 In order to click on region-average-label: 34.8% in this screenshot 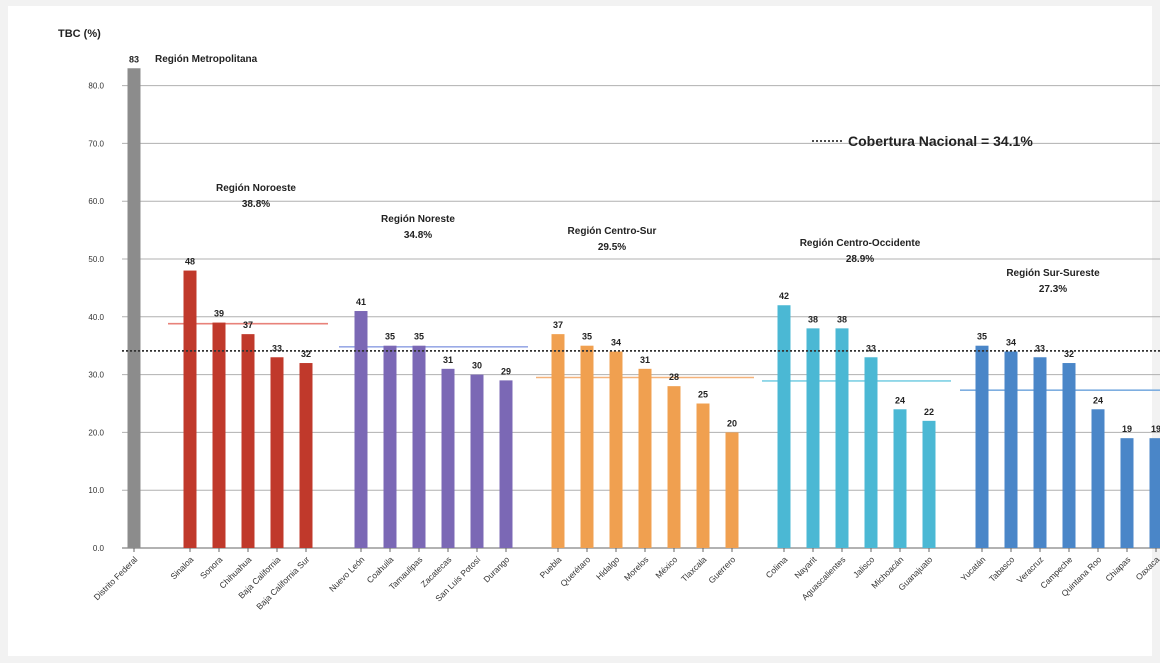, I will do `click(418, 235)`.